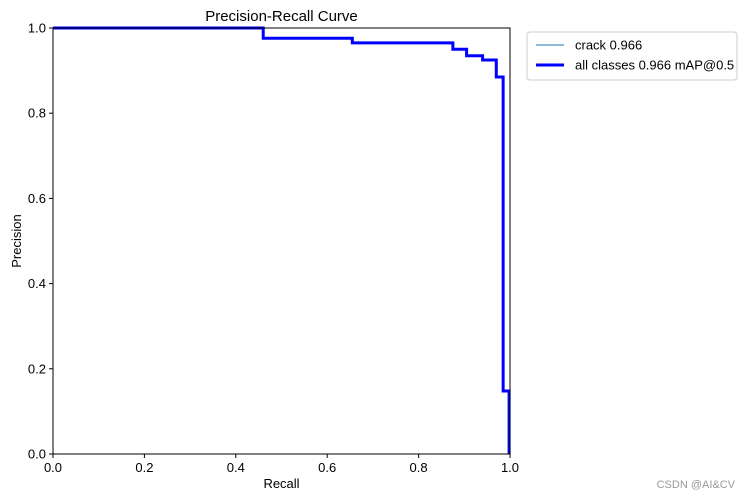 The width and height of the screenshot is (749, 499). I want to click on legend-box, so click(632, 56).